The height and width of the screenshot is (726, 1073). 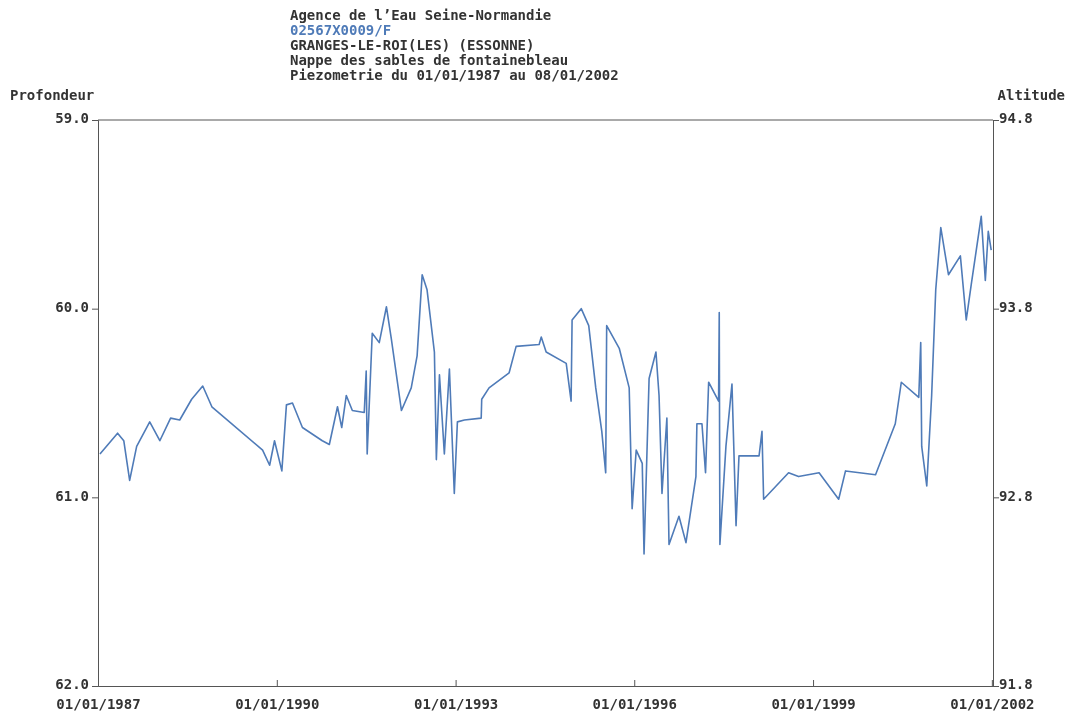 What do you see at coordinates (634, 703) in the screenshot?
I see `x-tick-label: 01/01/1996` at bounding box center [634, 703].